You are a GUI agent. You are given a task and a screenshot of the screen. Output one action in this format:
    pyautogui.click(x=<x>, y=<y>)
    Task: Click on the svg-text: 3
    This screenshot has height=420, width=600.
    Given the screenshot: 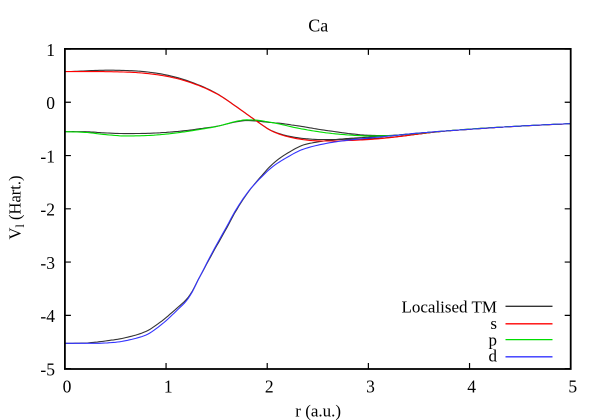 What is the action you would take?
    pyautogui.click(x=370, y=387)
    